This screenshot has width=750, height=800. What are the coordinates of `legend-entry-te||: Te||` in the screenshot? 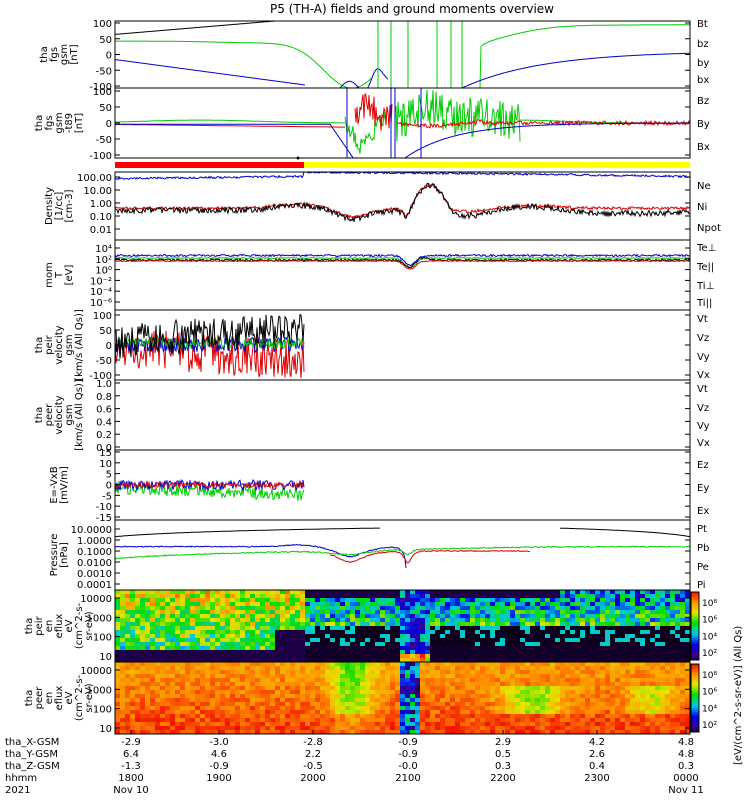 It's located at (705, 267).